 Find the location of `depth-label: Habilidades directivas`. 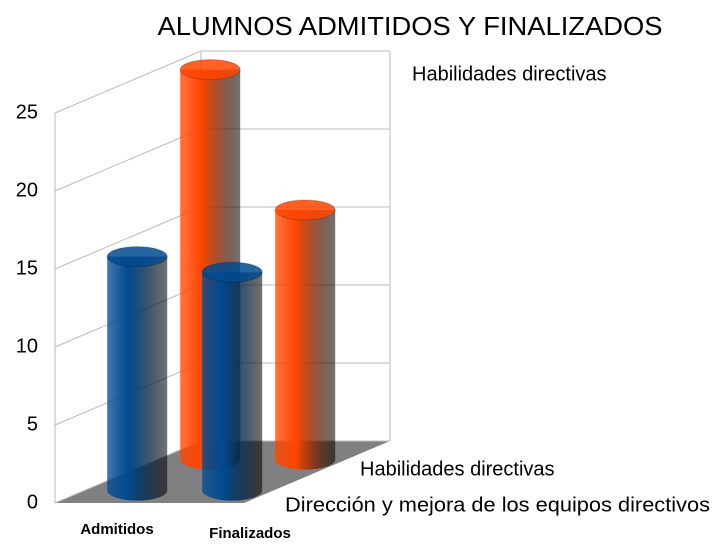

depth-label: Habilidades directivas is located at coordinates (457, 469).